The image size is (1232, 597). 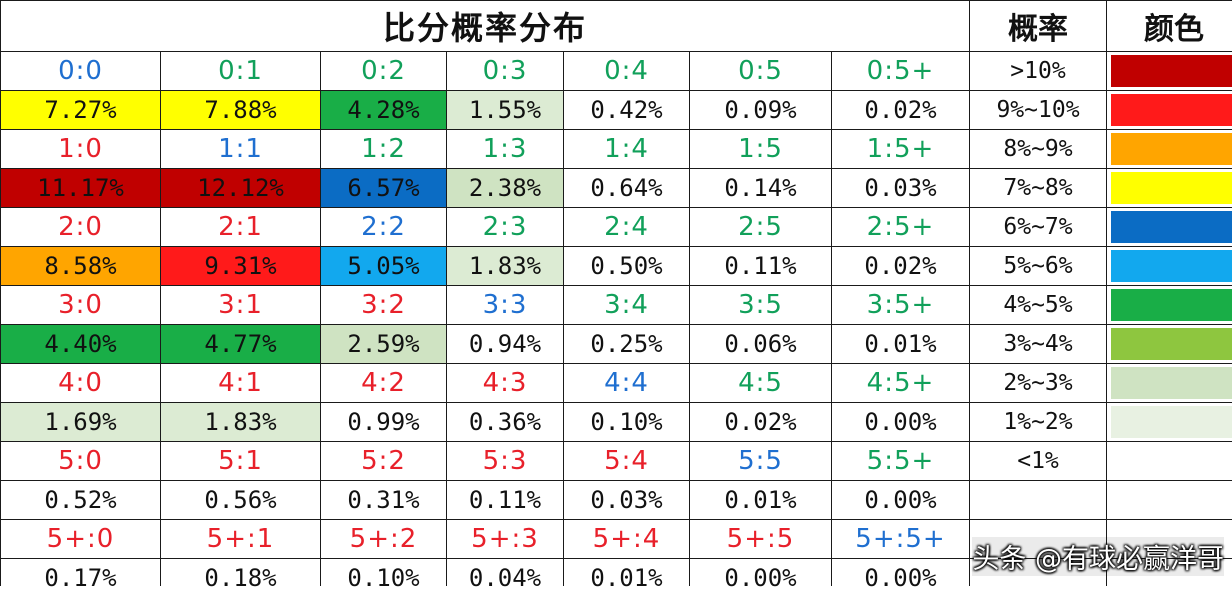 I want to click on score-label: 2:3, so click(x=505, y=227).